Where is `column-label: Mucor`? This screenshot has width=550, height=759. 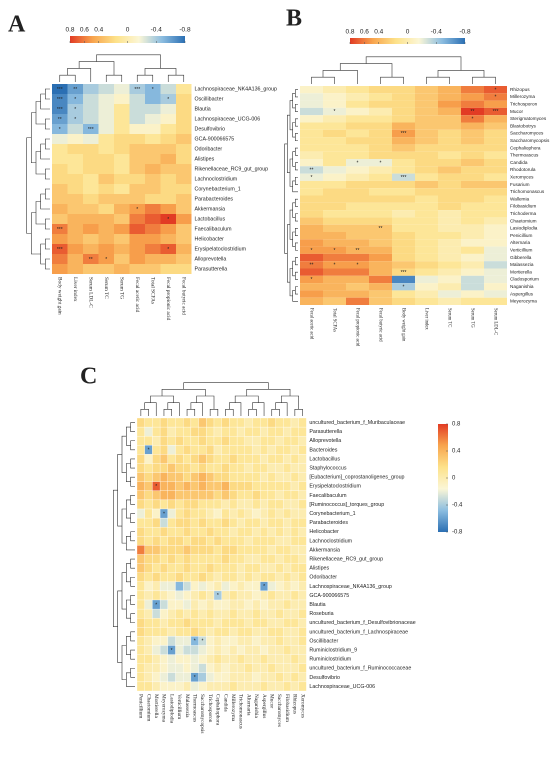 column-label: Mucor is located at coordinates (272, 701).